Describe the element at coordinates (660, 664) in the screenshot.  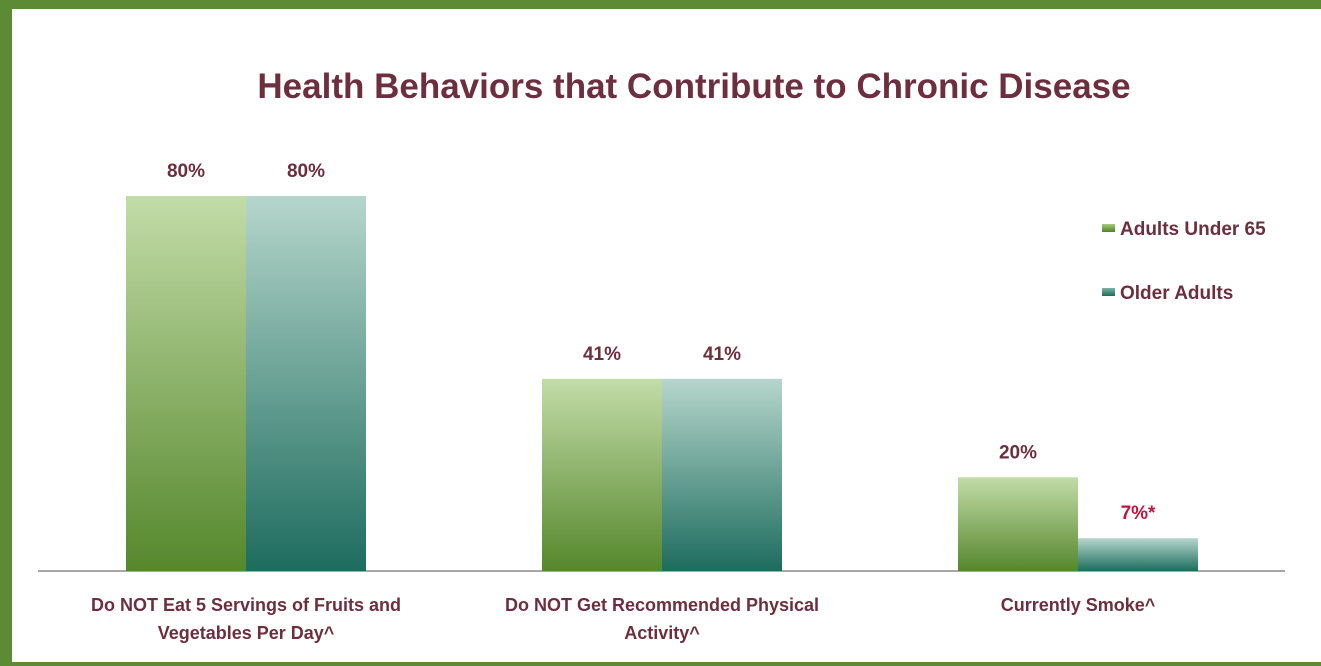
I see `frame-bottom-border` at that location.